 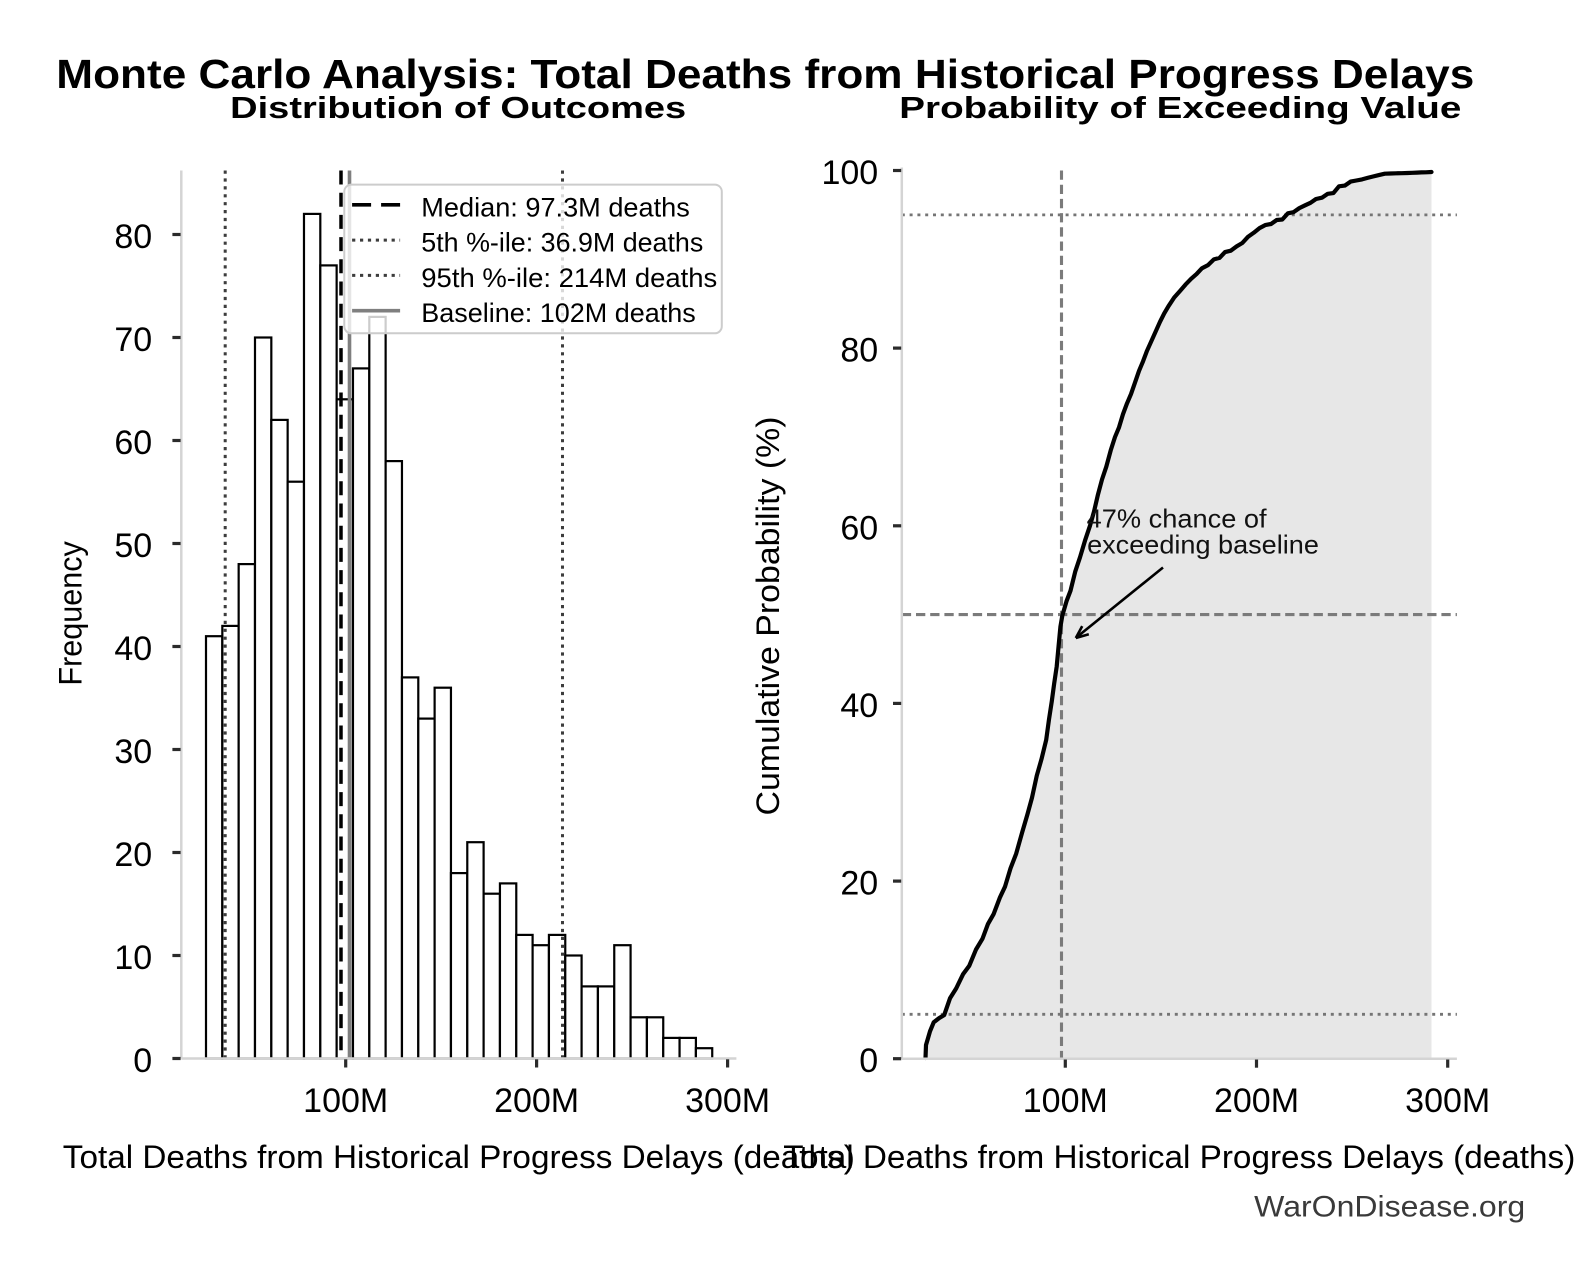 What do you see at coordinates (133, 340) in the screenshot?
I see `svg-text: 70` at bounding box center [133, 340].